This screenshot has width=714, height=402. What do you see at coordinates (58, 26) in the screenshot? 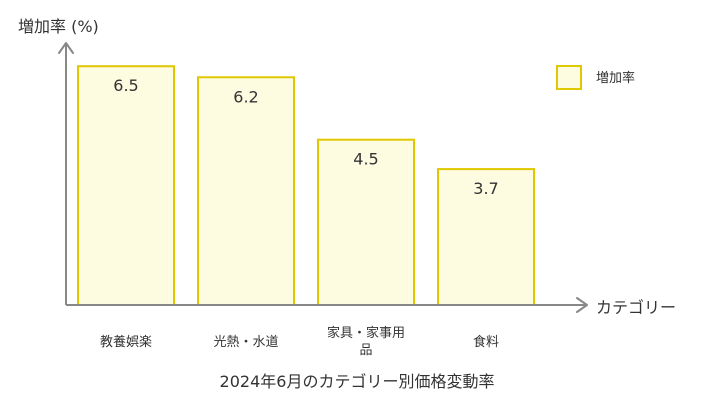
I see `y-axis-label: 増加率 (%)` at bounding box center [58, 26].